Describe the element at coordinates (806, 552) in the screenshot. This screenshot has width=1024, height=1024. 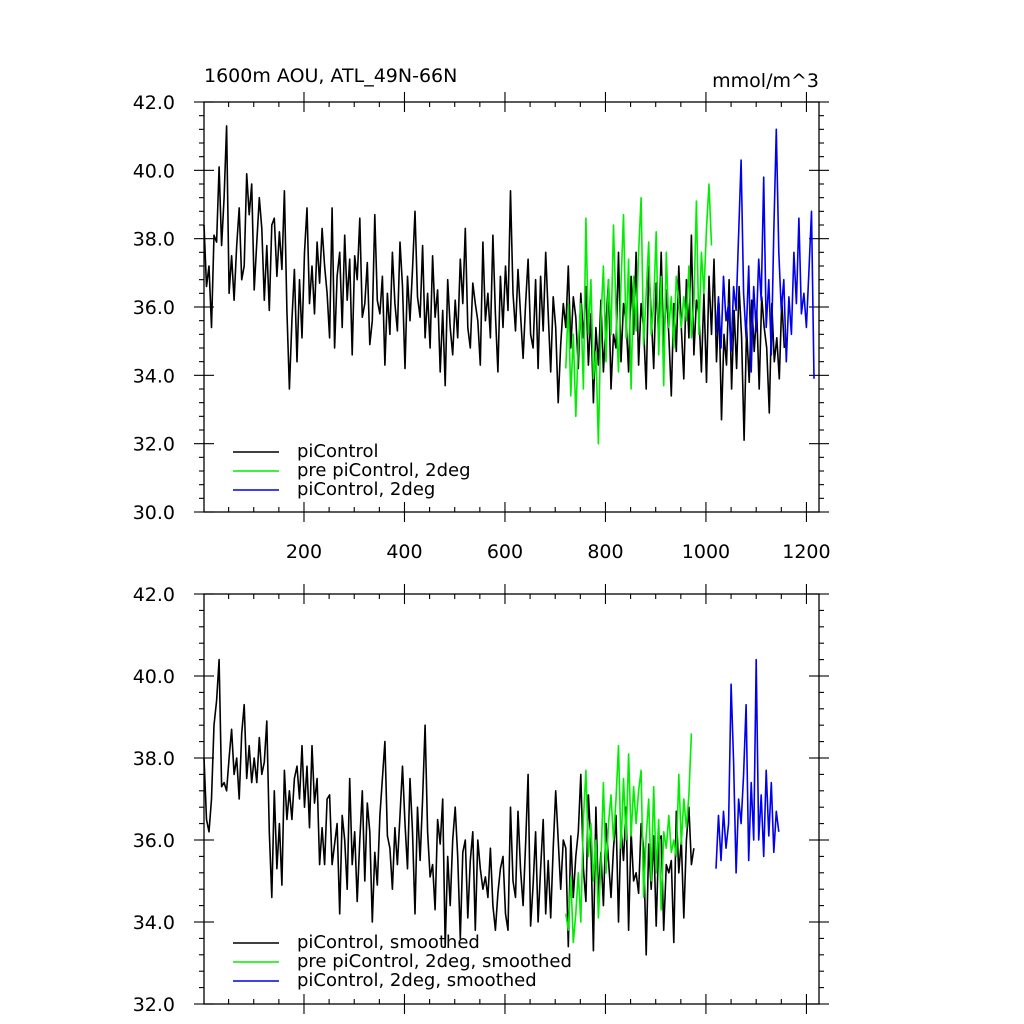
I see `x-tick-label: 1200` at that location.